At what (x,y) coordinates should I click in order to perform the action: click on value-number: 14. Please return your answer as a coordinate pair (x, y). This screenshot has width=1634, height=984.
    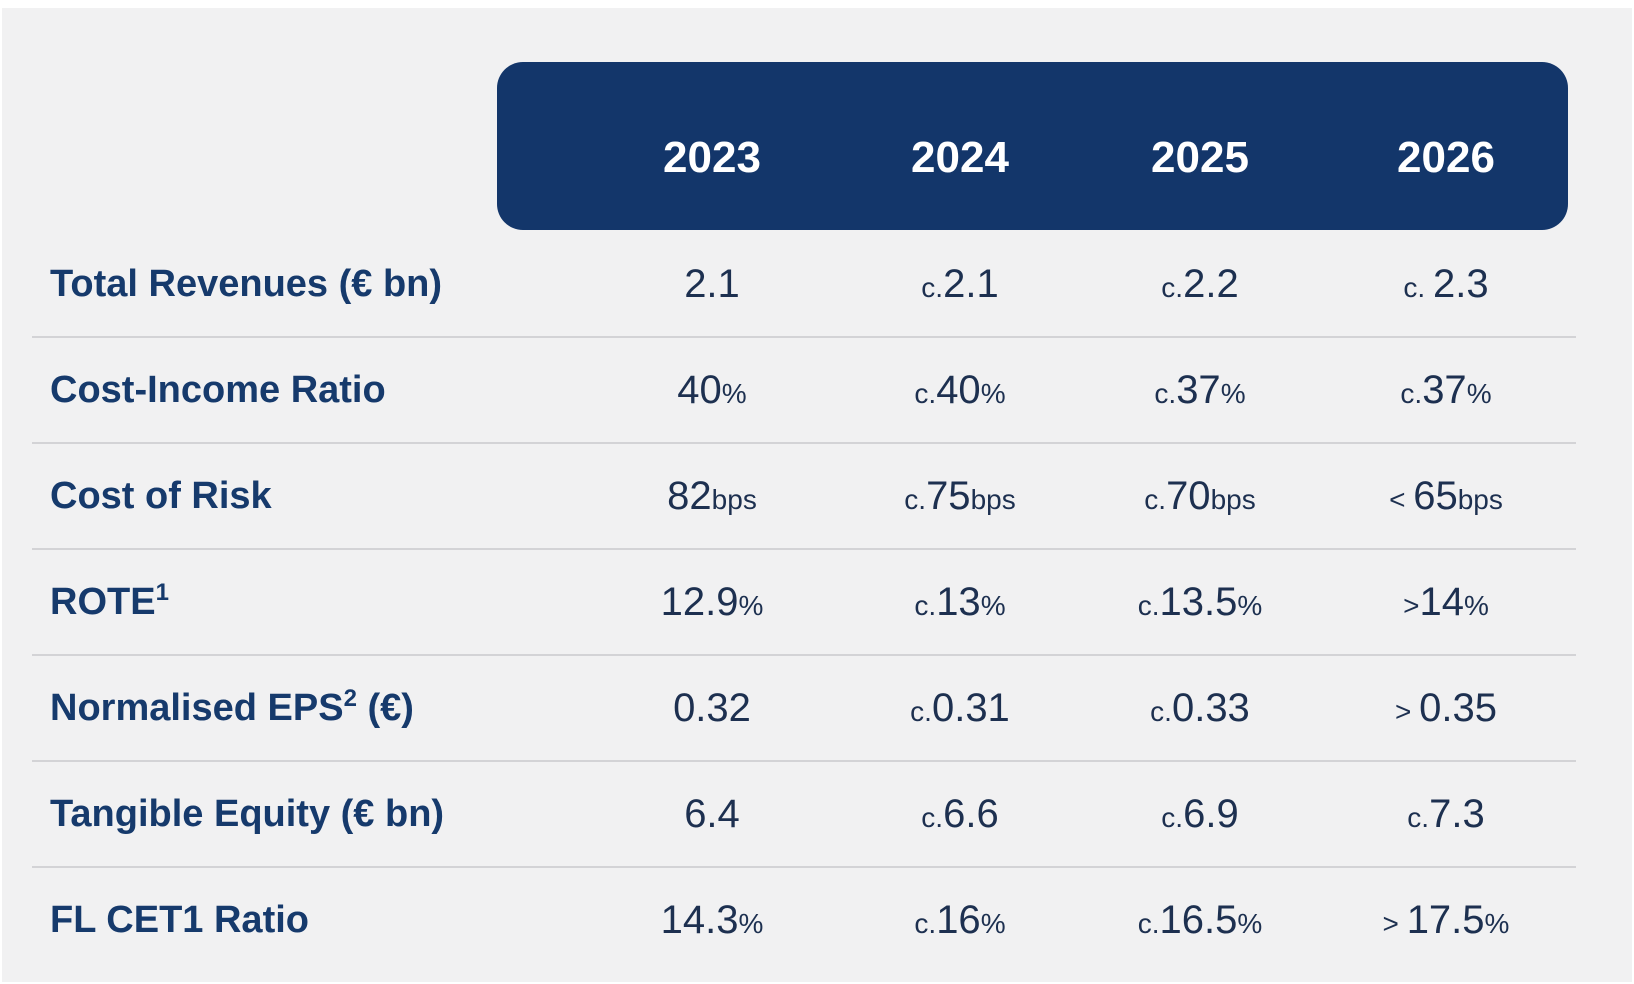
    Looking at the image, I should click on (1441, 602).